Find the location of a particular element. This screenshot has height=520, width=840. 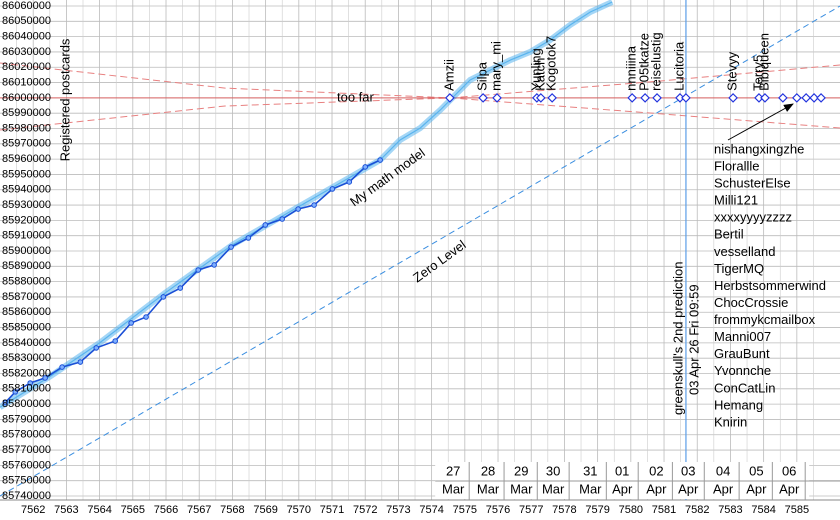

marker-label: Katch is located at coordinates (539, 74).